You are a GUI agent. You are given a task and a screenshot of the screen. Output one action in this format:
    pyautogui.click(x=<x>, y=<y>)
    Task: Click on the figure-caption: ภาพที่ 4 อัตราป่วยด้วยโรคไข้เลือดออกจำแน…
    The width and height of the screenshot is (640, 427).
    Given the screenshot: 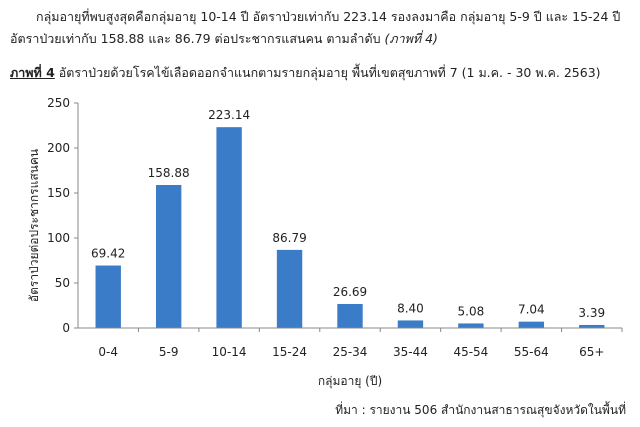 What is the action you would take?
    pyautogui.click(x=322, y=73)
    